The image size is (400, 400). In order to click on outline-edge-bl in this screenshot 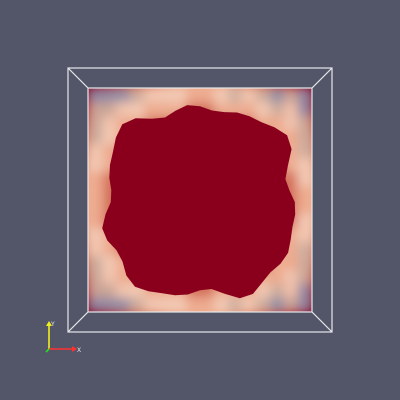, I will do `click(78, 322)`.